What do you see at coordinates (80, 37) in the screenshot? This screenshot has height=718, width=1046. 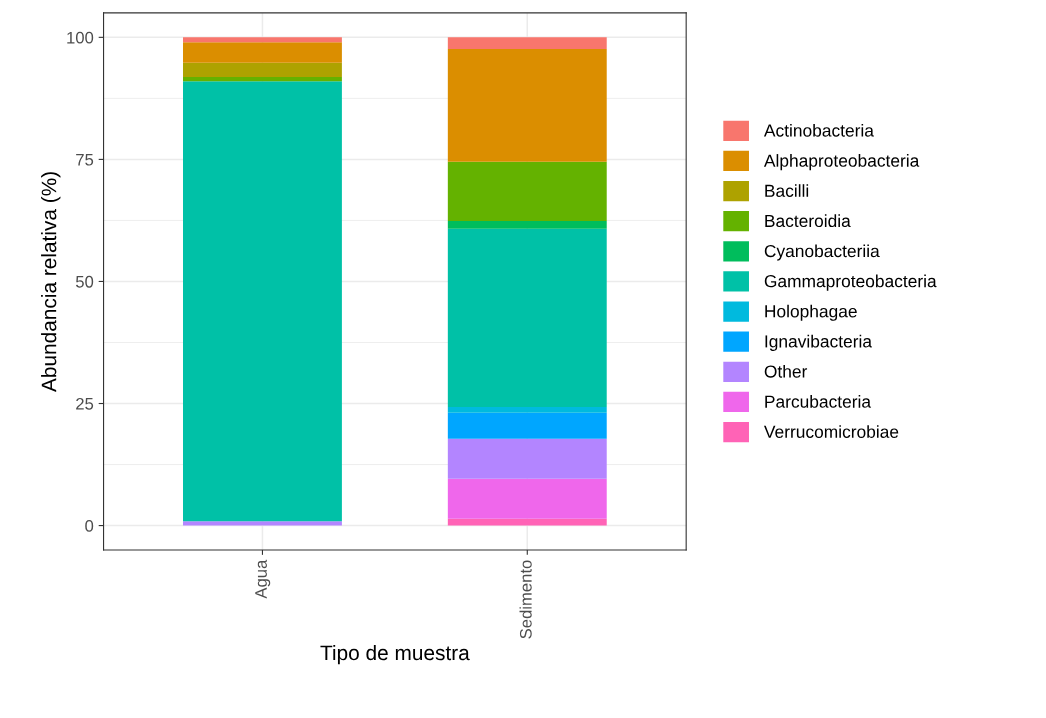 I see `y-tick-label: 100` at bounding box center [80, 37].